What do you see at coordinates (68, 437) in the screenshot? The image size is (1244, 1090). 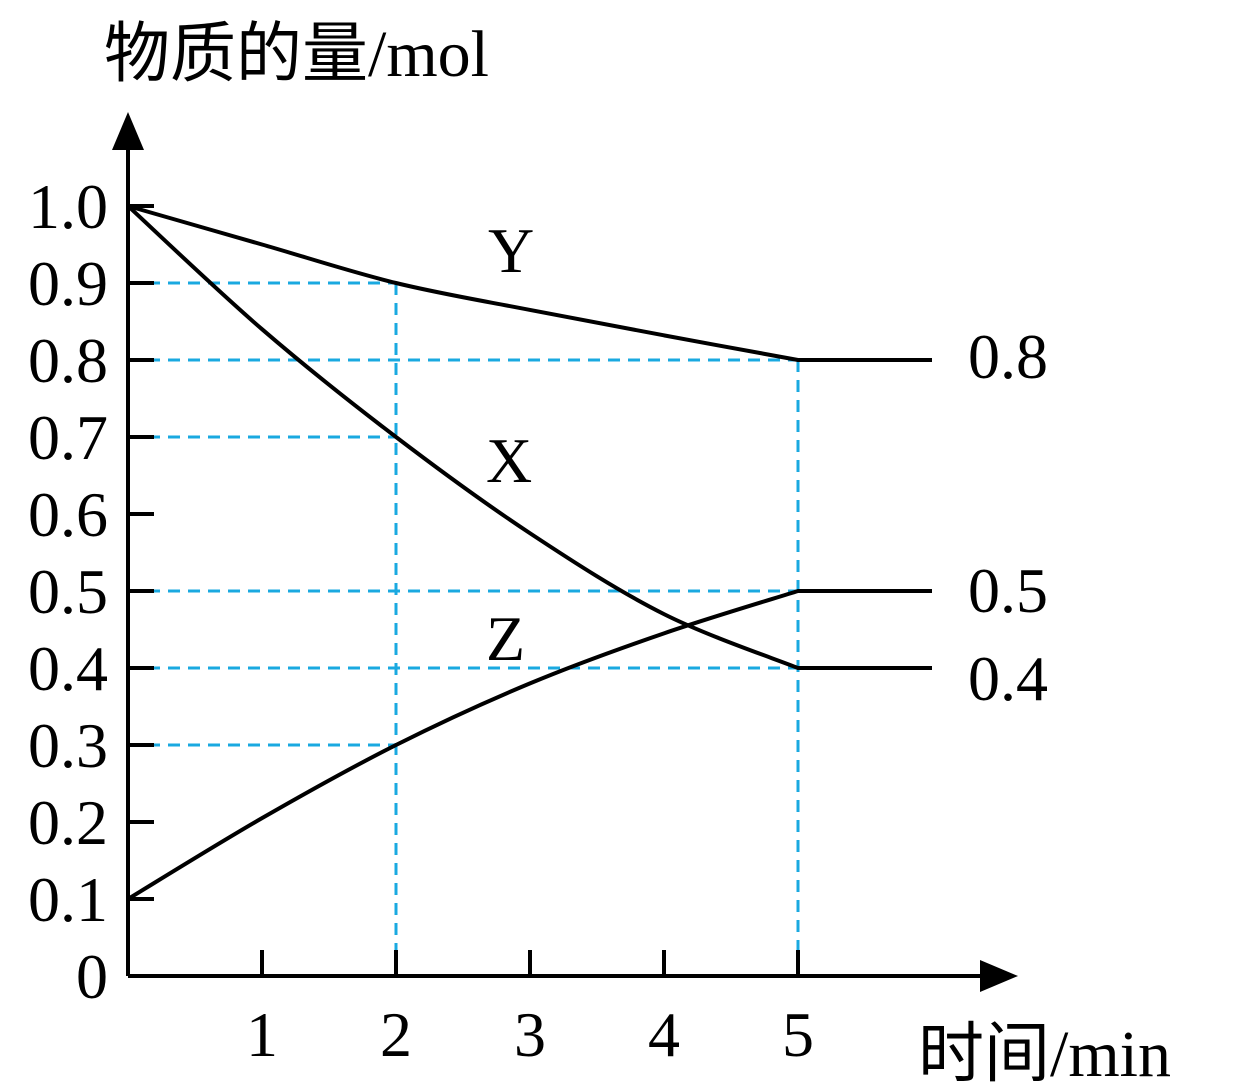 I see `y-tick-label-7: 0.7` at bounding box center [68, 437].